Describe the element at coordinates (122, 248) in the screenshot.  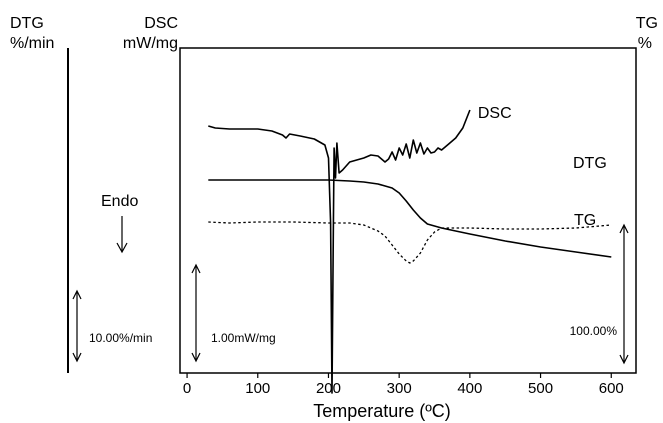
I see `endo-arrow-head` at that location.